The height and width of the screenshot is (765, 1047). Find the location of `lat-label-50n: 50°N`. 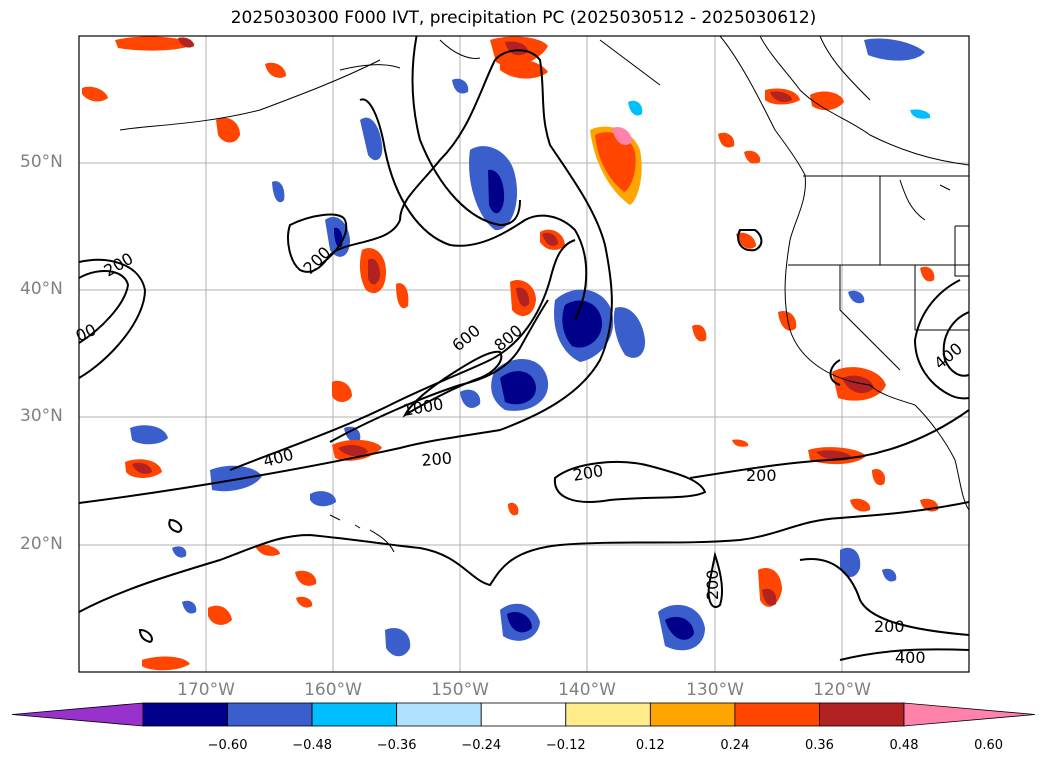

lat-label-50n: 50°N is located at coordinates (41, 162).